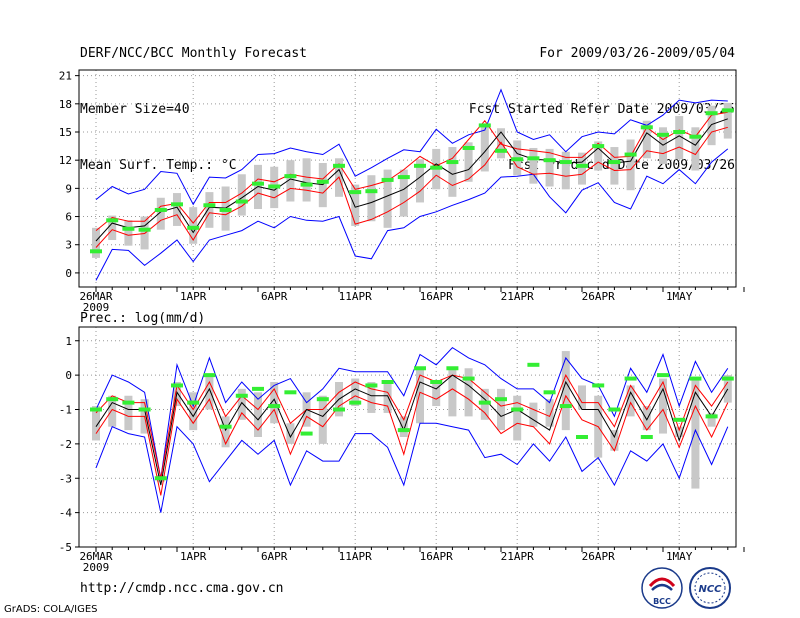 The image size is (800, 618). I want to click on chart-title: DERF/NCC/BCC Monthly Forecast, so click(193, 53).